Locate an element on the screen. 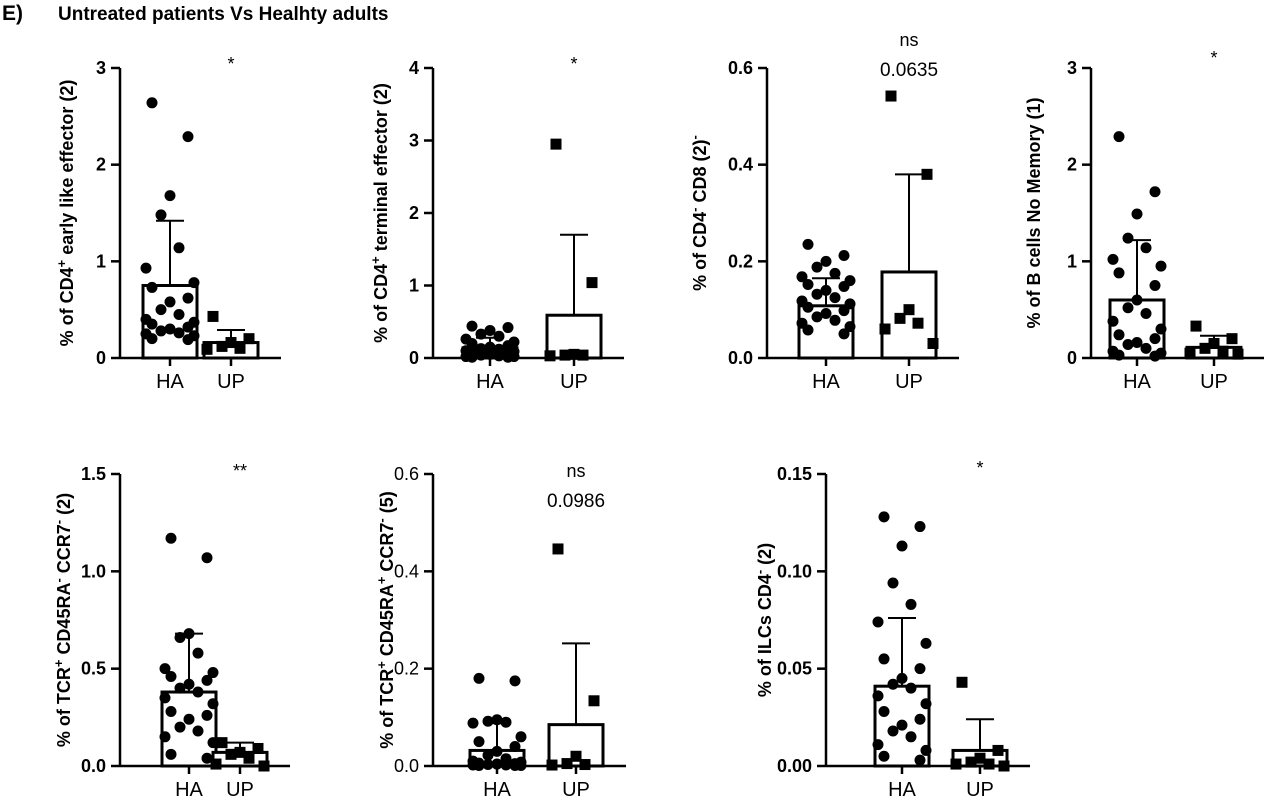  y-label-text: CD8 is located at coordinates (700, 186).